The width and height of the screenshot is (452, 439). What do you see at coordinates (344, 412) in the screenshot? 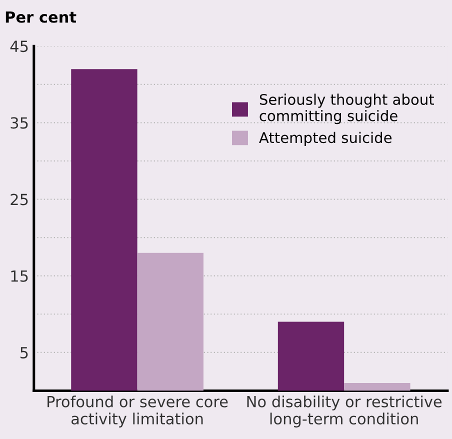
I see `x-tick-label: No disability or restrictive long-term condition` at bounding box center [344, 412].